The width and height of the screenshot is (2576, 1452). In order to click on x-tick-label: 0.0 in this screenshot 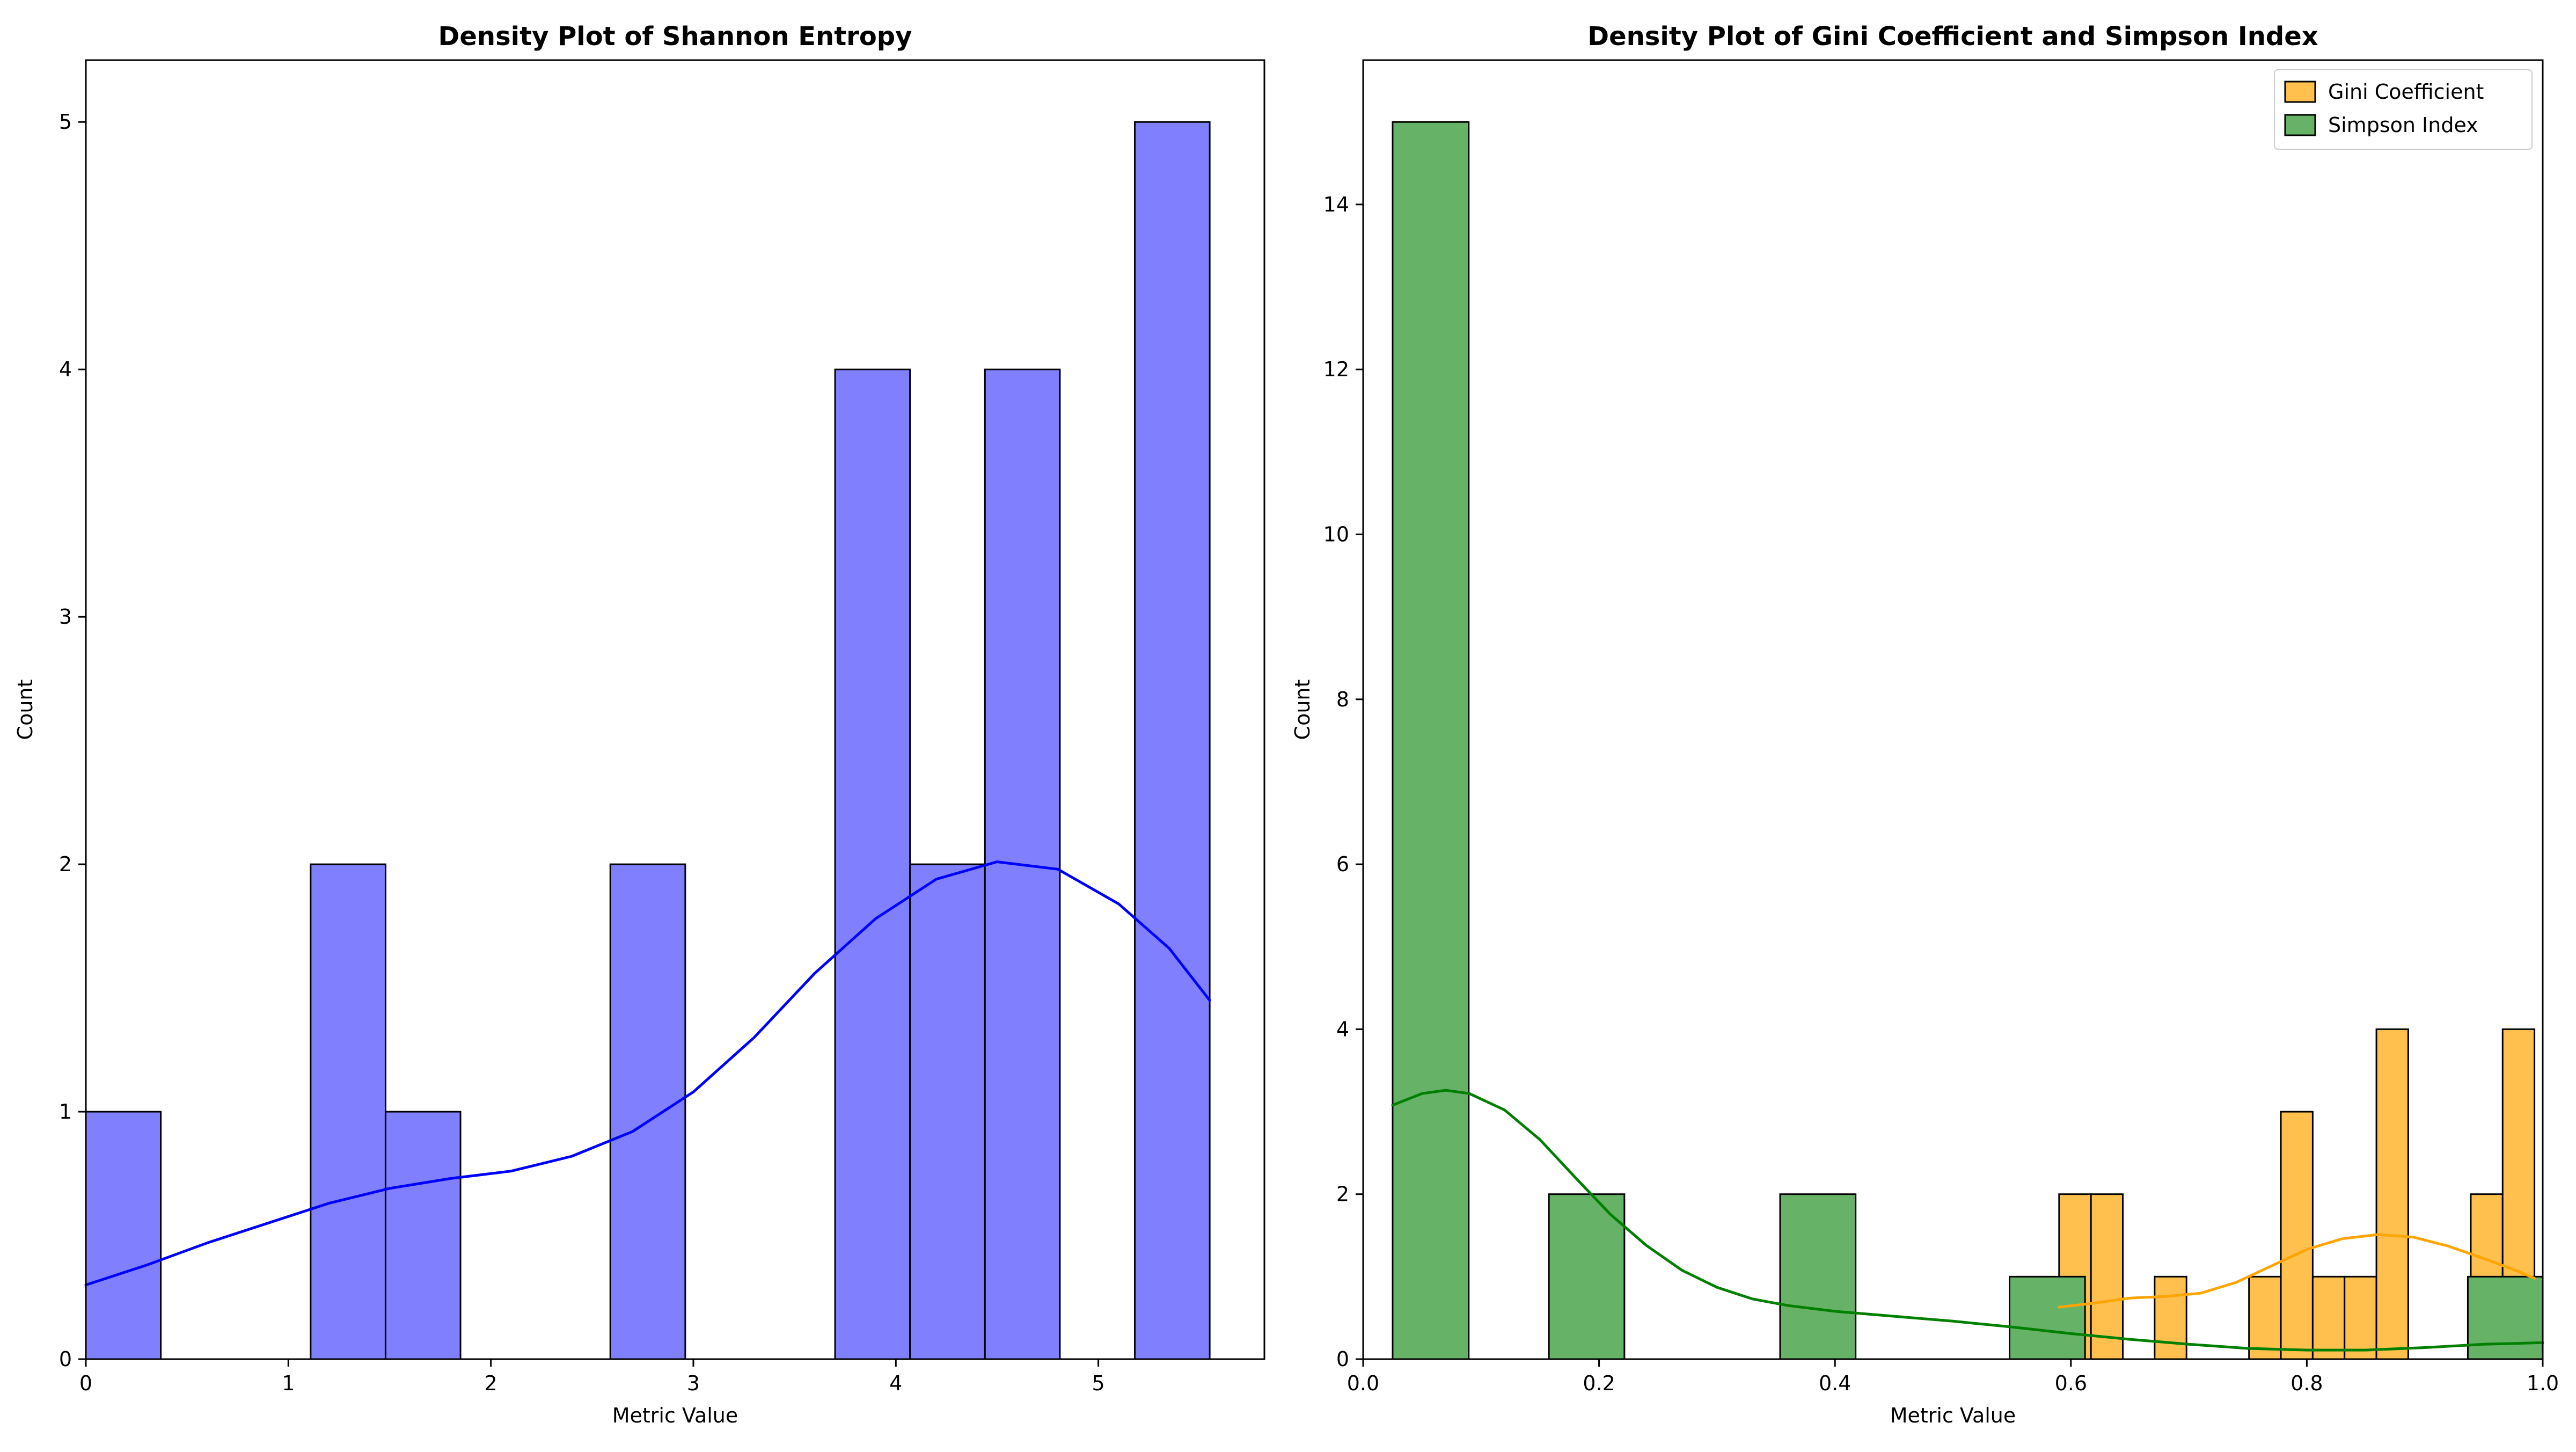, I will do `click(1363, 1383)`.